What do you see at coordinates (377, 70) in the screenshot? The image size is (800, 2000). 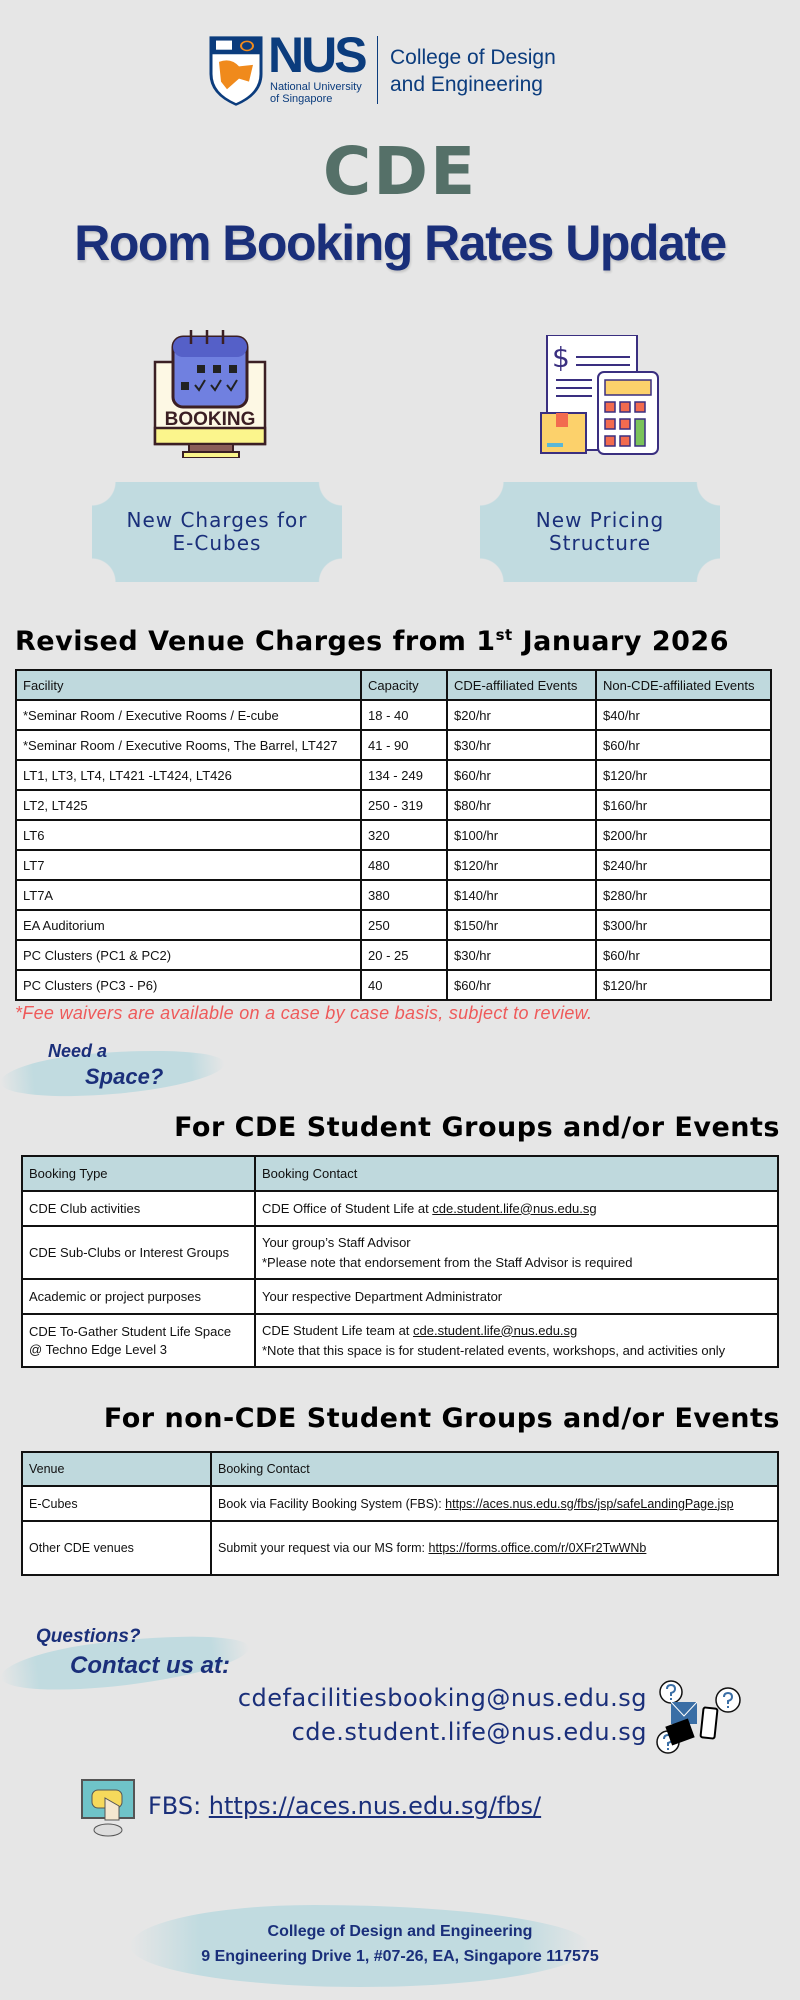 I see `logo-divider` at bounding box center [377, 70].